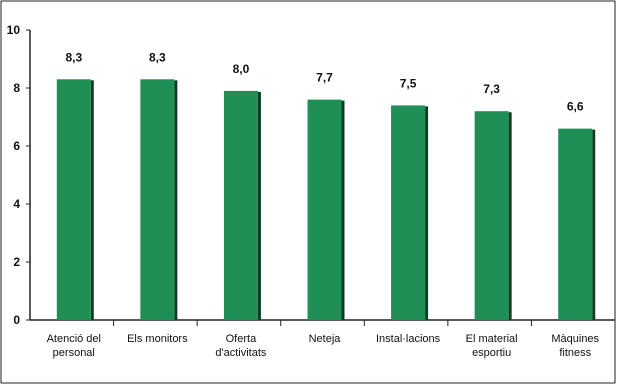  I want to click on category-label-line: fitness, so click(575, 353).